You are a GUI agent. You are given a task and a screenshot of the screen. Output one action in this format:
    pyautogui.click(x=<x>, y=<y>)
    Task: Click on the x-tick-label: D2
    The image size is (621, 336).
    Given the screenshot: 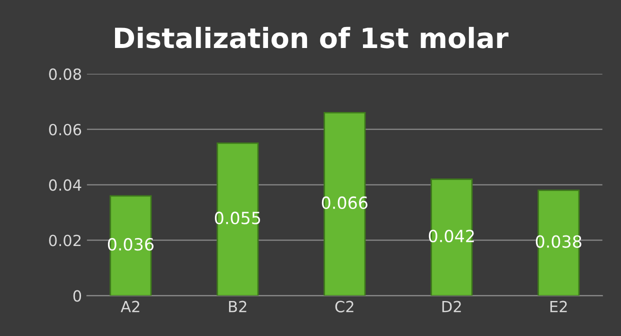 What is the action you would take?
    pyautogui.click(x=451, y=306)
    